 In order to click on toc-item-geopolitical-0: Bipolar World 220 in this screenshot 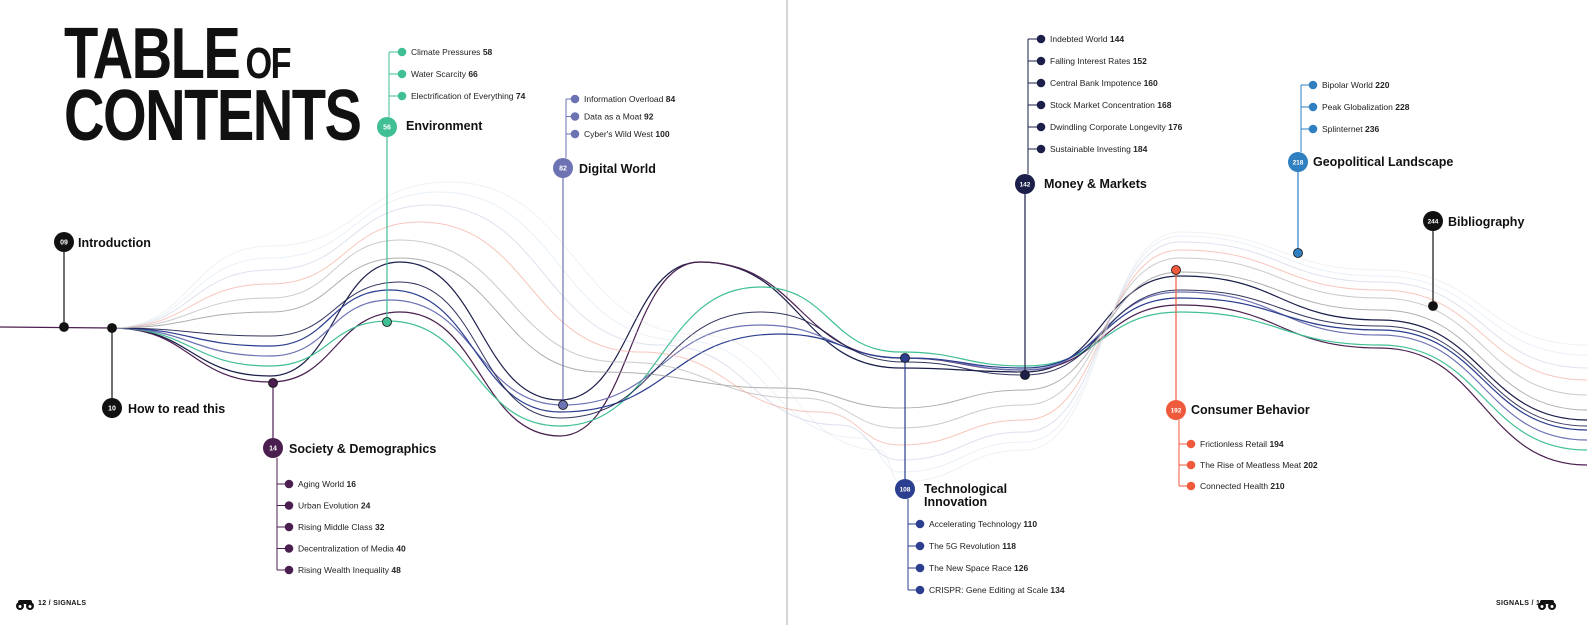, I will do `click(1345, 85)`.